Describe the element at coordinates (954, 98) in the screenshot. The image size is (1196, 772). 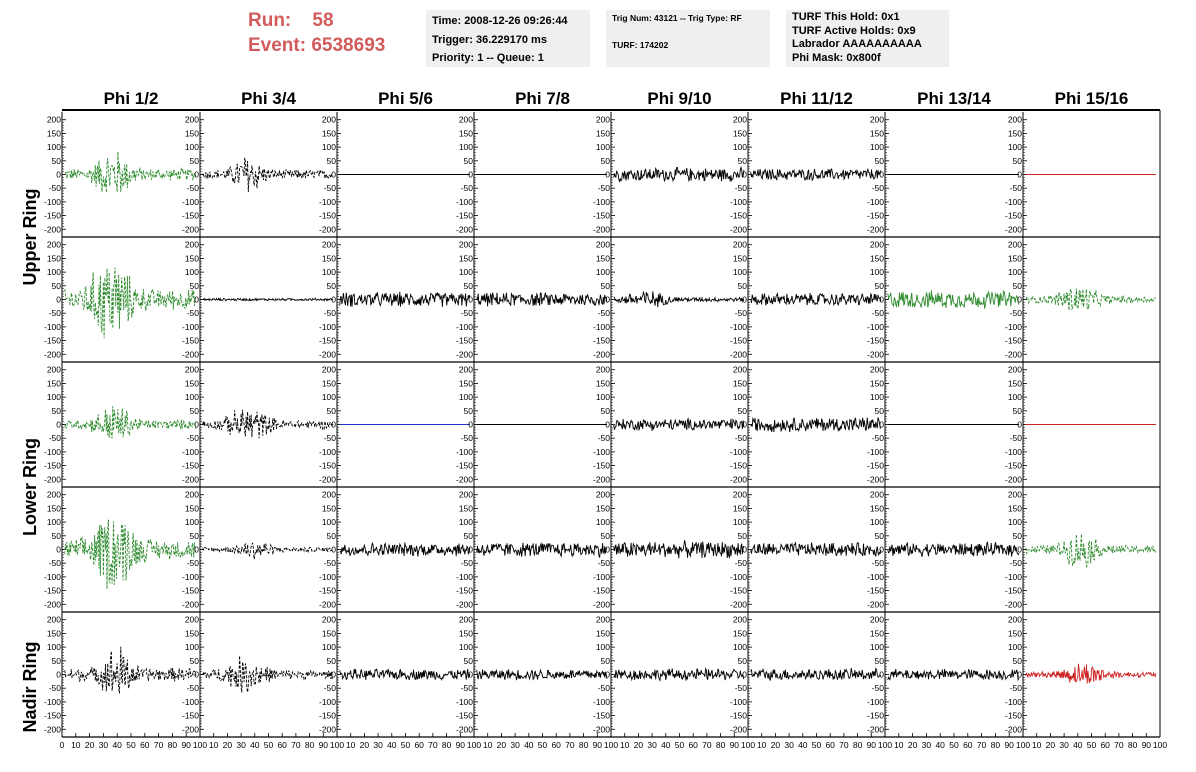
I see `column-header: Phi 13/14` at that location.